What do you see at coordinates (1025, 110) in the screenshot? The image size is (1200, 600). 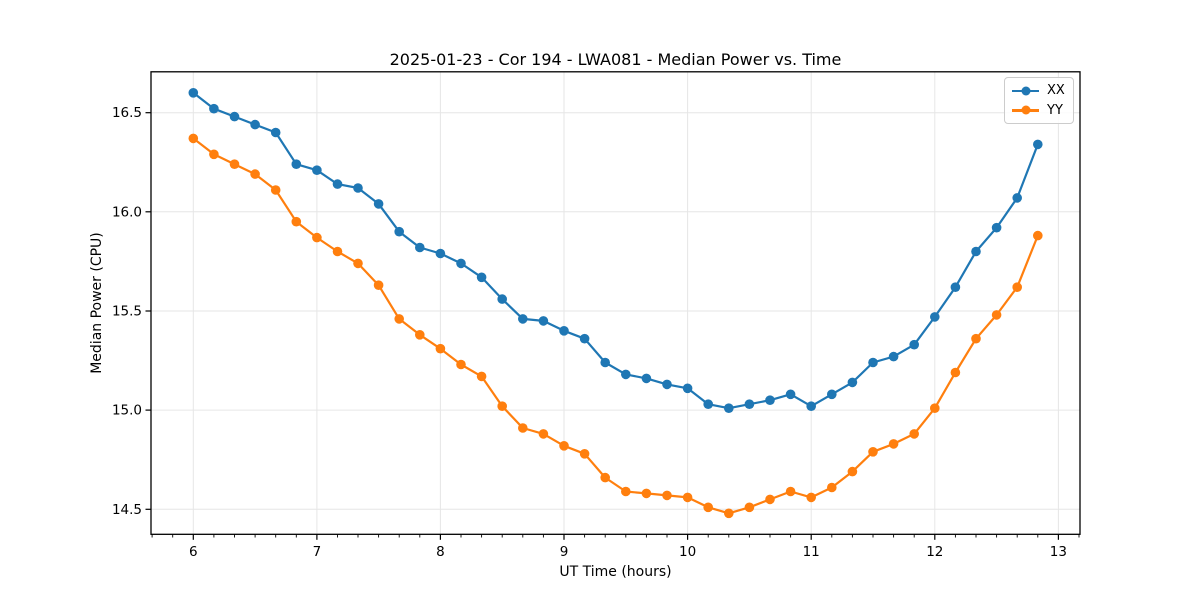 I see `legend-line-marker-yy-icon` at bounding box center [1025, 110].